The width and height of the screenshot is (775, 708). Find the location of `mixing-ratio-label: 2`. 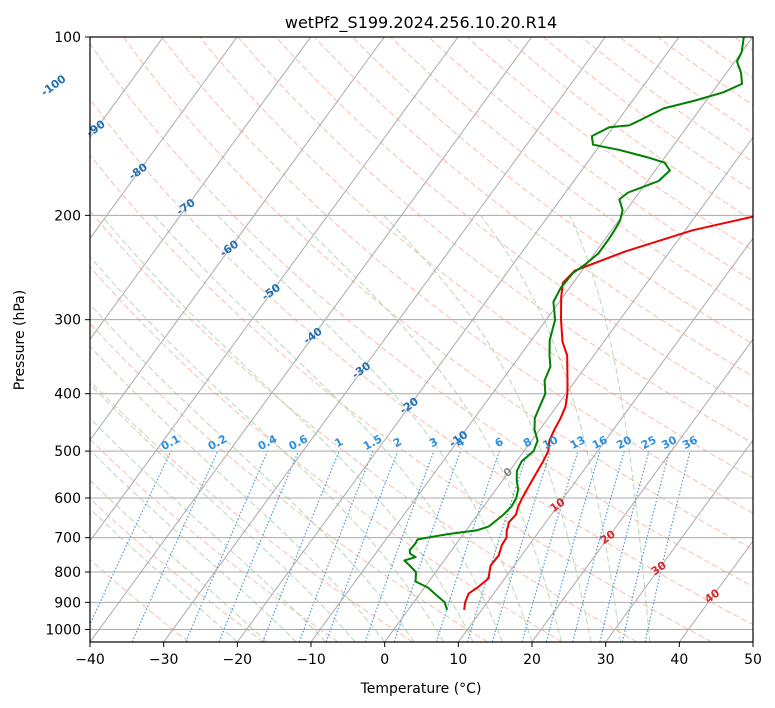

mixing-ratio-label: 2 is located at coordinates (397, 442).